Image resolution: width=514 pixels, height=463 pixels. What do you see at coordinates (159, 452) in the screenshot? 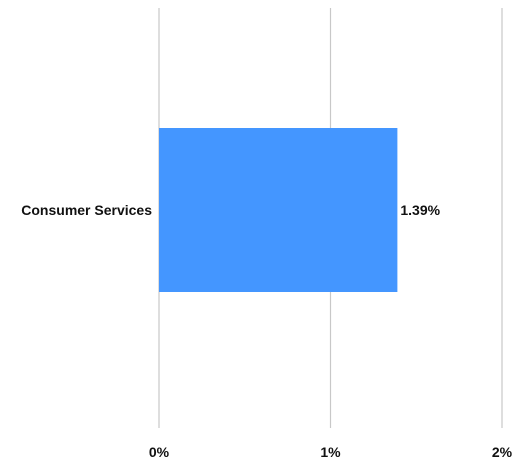
I see `x-tick-label-0: 0%` at bounding box center [159, 452].